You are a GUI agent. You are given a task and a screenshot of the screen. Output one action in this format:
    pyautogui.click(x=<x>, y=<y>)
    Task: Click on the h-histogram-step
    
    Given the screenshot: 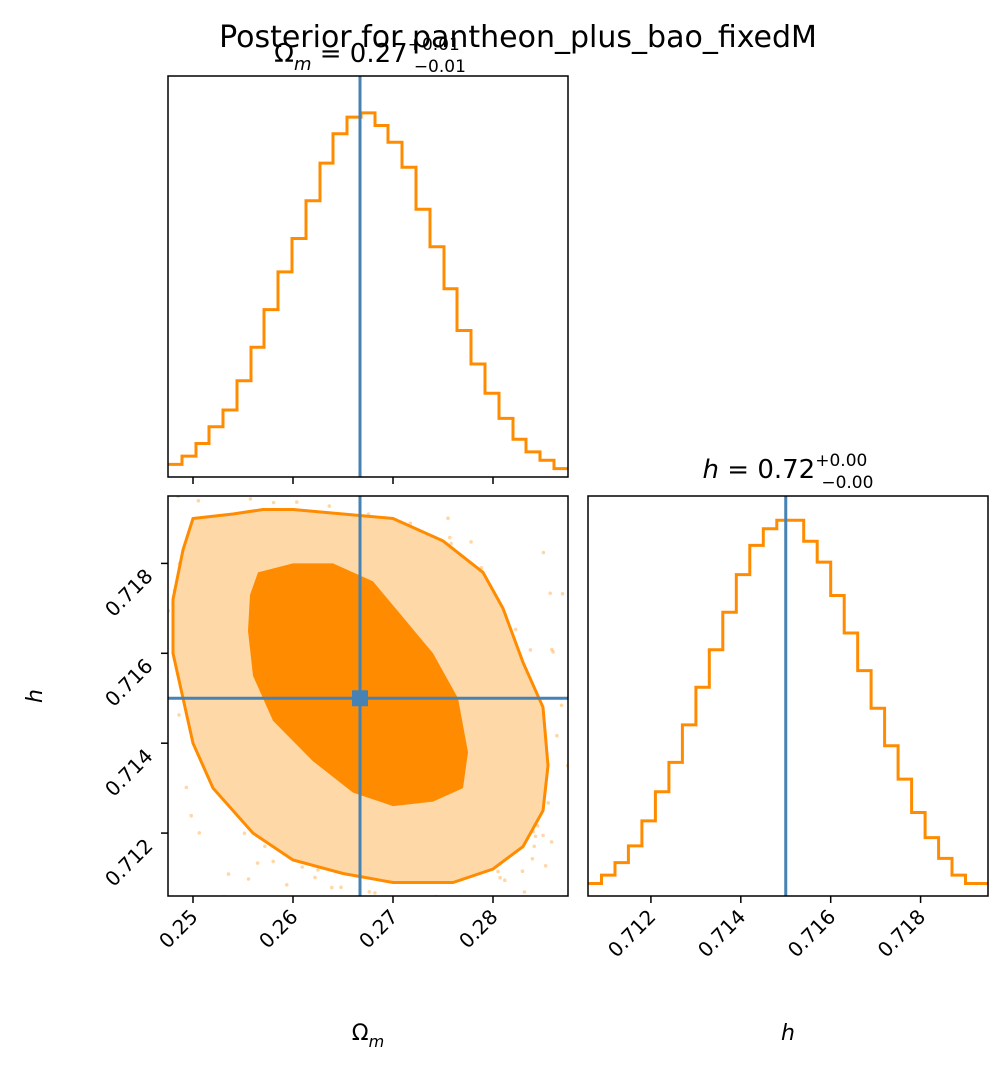 What is the action you would take?
    pyautogui.click(x=788, y=701)
    